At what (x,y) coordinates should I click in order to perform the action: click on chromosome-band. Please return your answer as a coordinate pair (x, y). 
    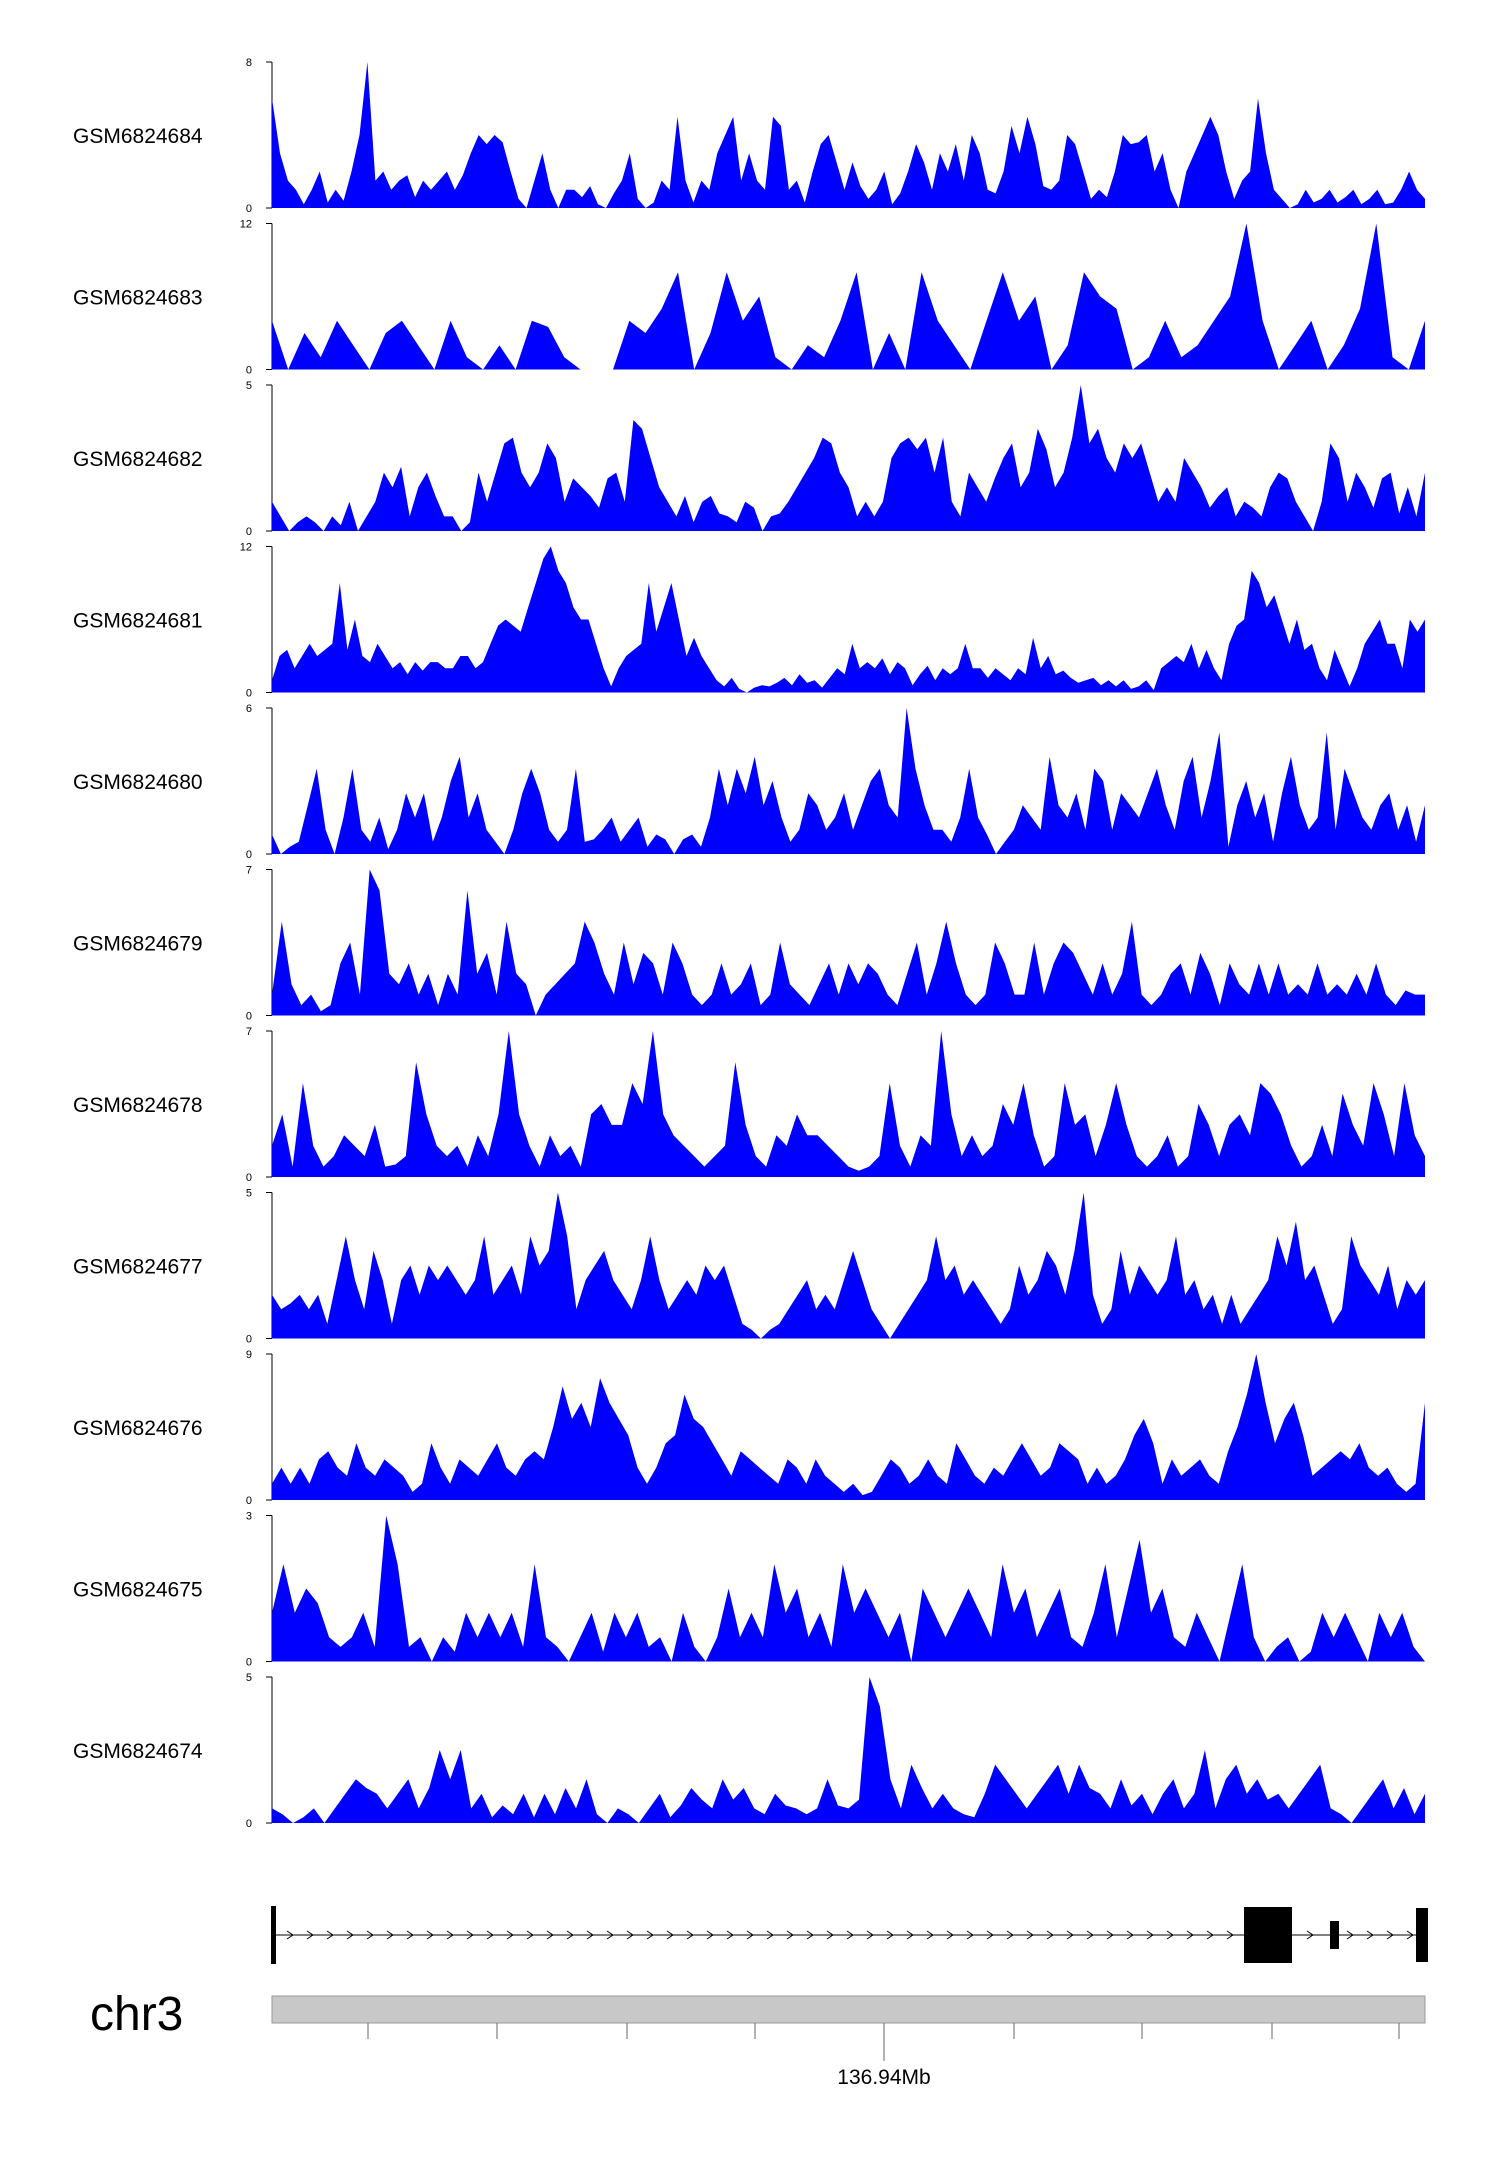
    Looking at the image, I should click on (848, 2009).